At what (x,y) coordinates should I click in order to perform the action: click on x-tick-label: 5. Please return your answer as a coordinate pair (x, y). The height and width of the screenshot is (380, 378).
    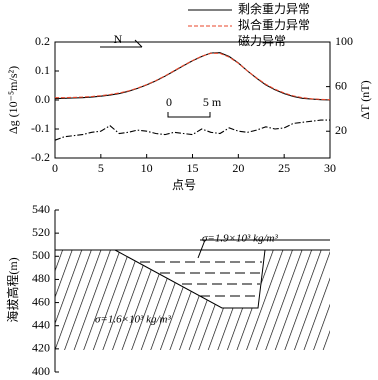
    Looking at the image, I should click on (101, 168).